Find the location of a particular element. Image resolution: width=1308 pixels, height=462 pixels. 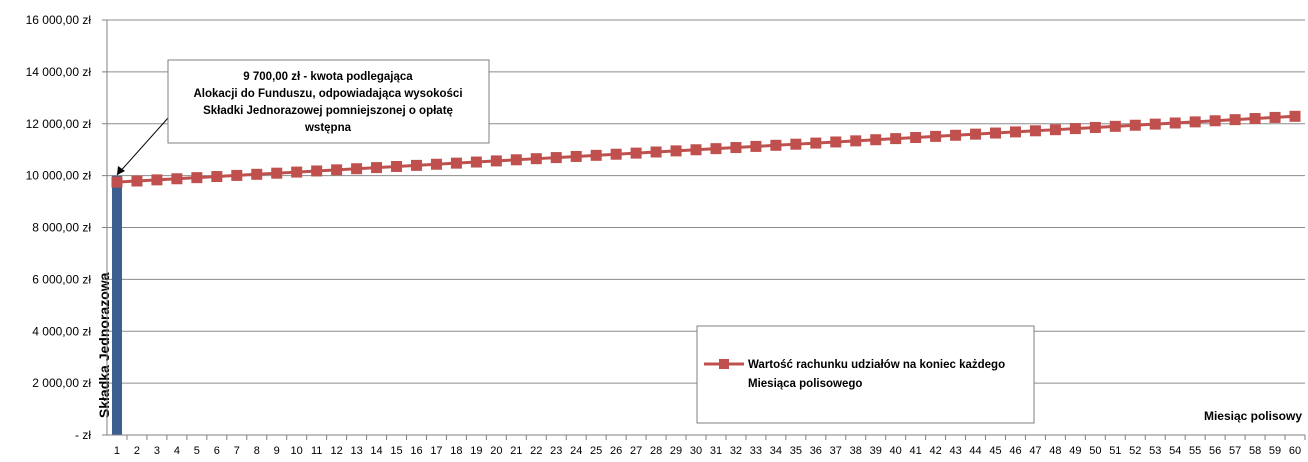

x-tick-label: 60 is located at coordinates (1295, 451).